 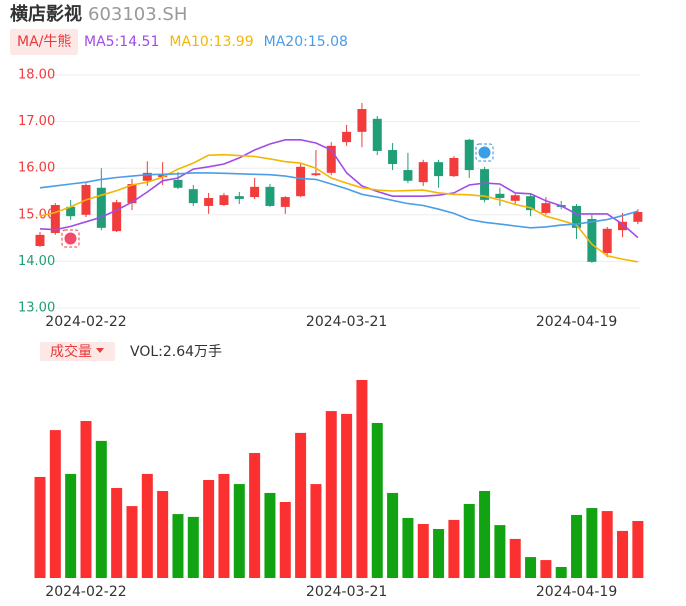 I want to click on legend-entry: MA5:14.51, so click(x=121, y=42).